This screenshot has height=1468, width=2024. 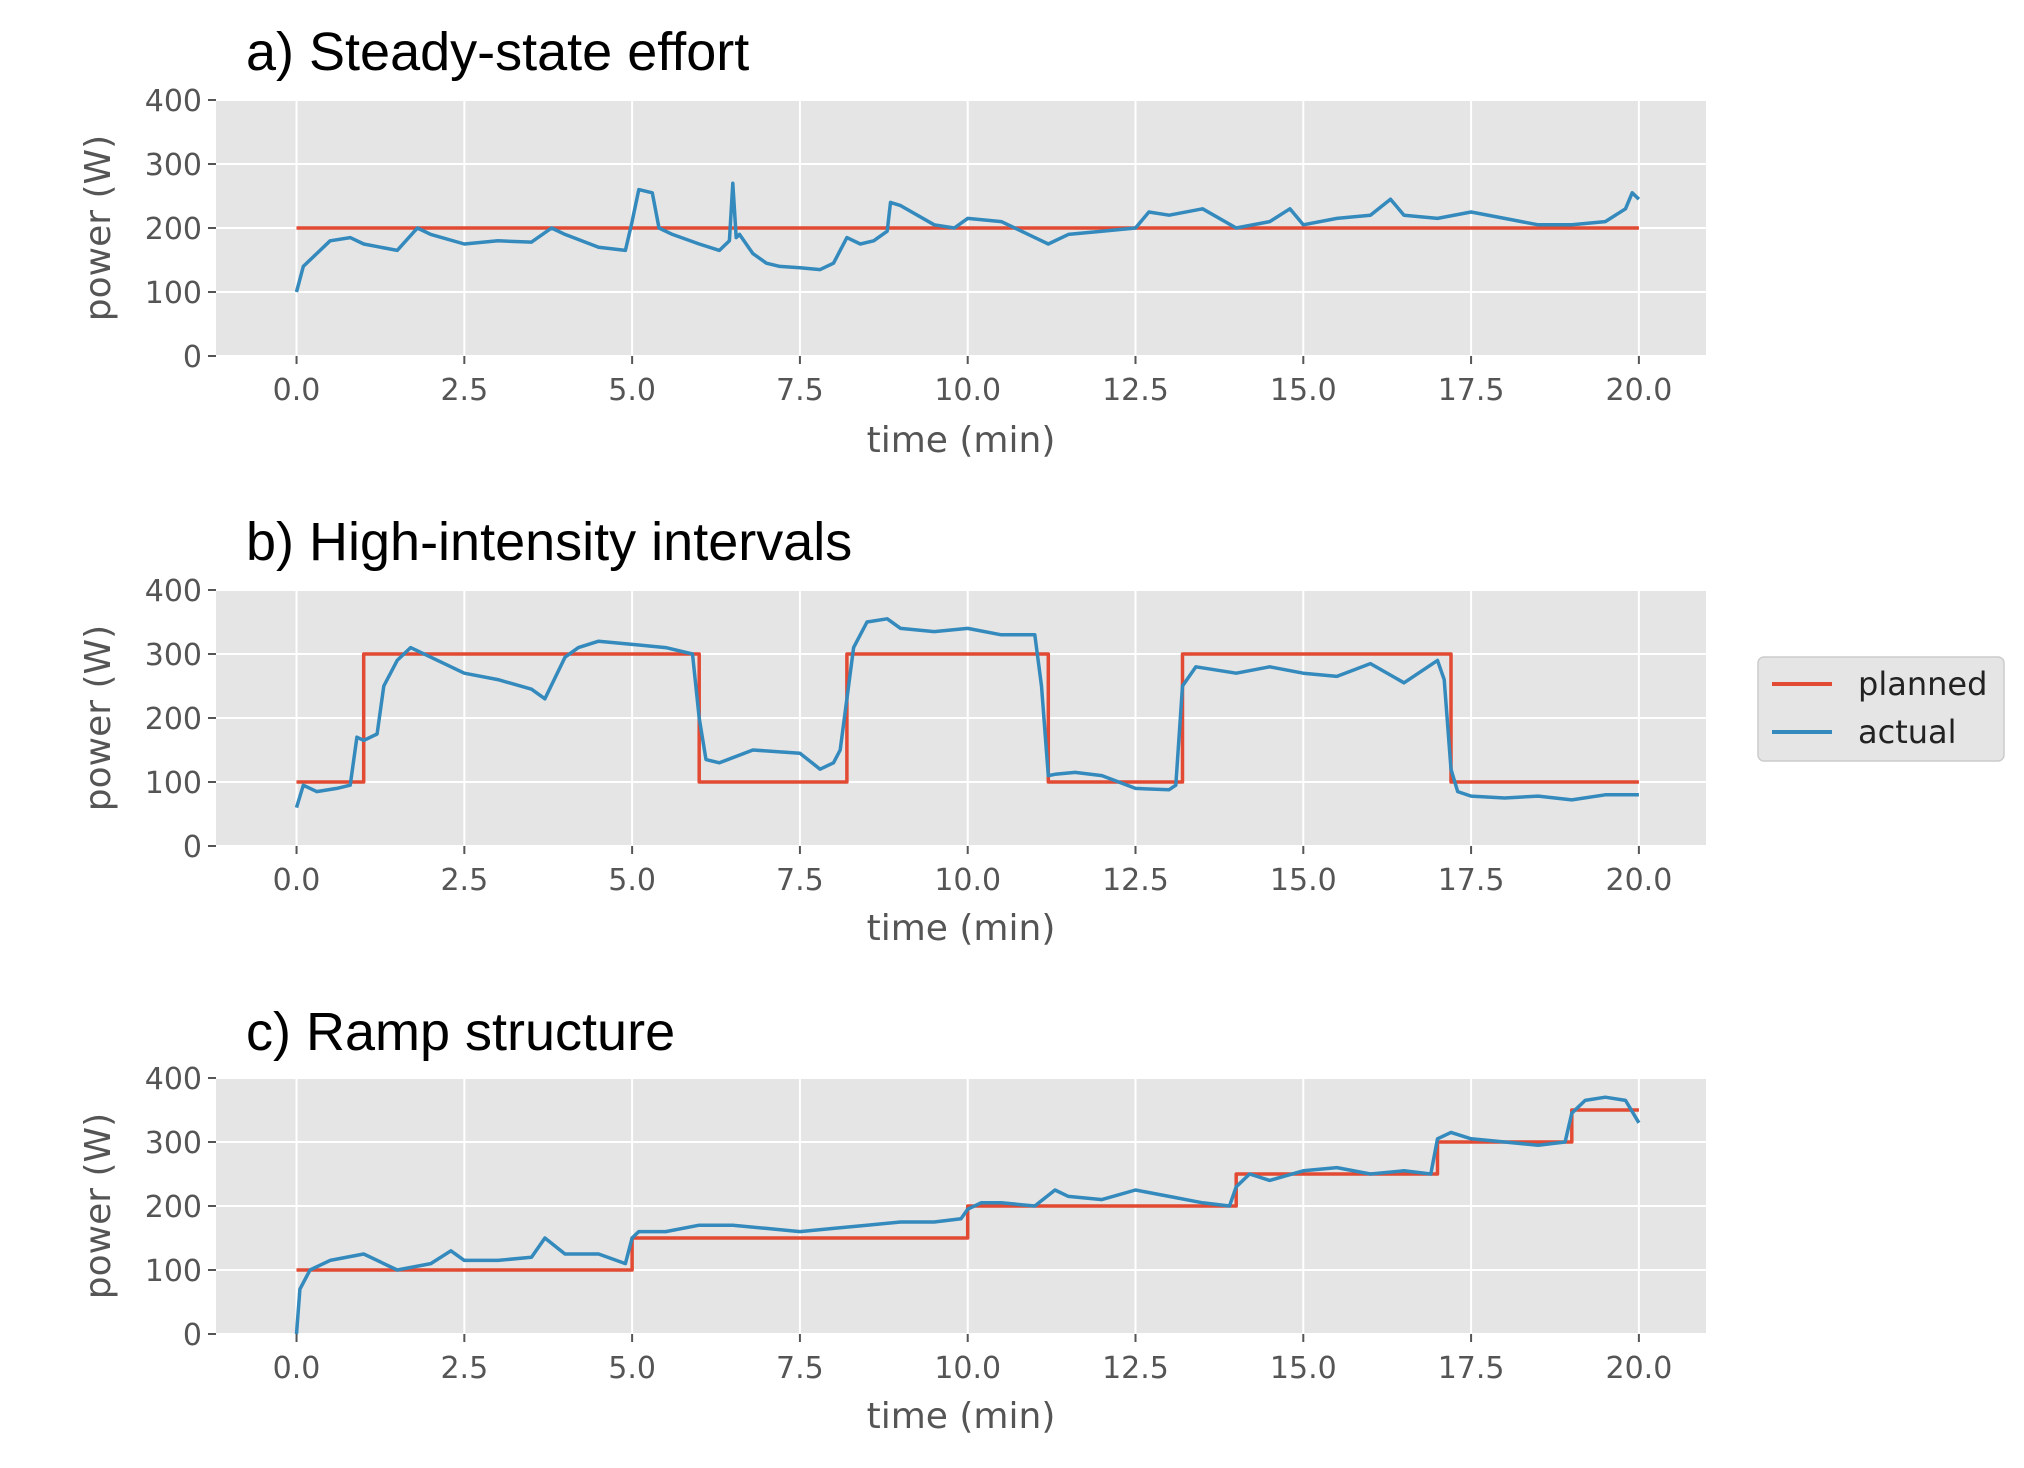 What do you see at coordinates (98, 1206) in the screenshot?
I see `y-axis-label-c: power (W)` at bounding box center [98, 1206].